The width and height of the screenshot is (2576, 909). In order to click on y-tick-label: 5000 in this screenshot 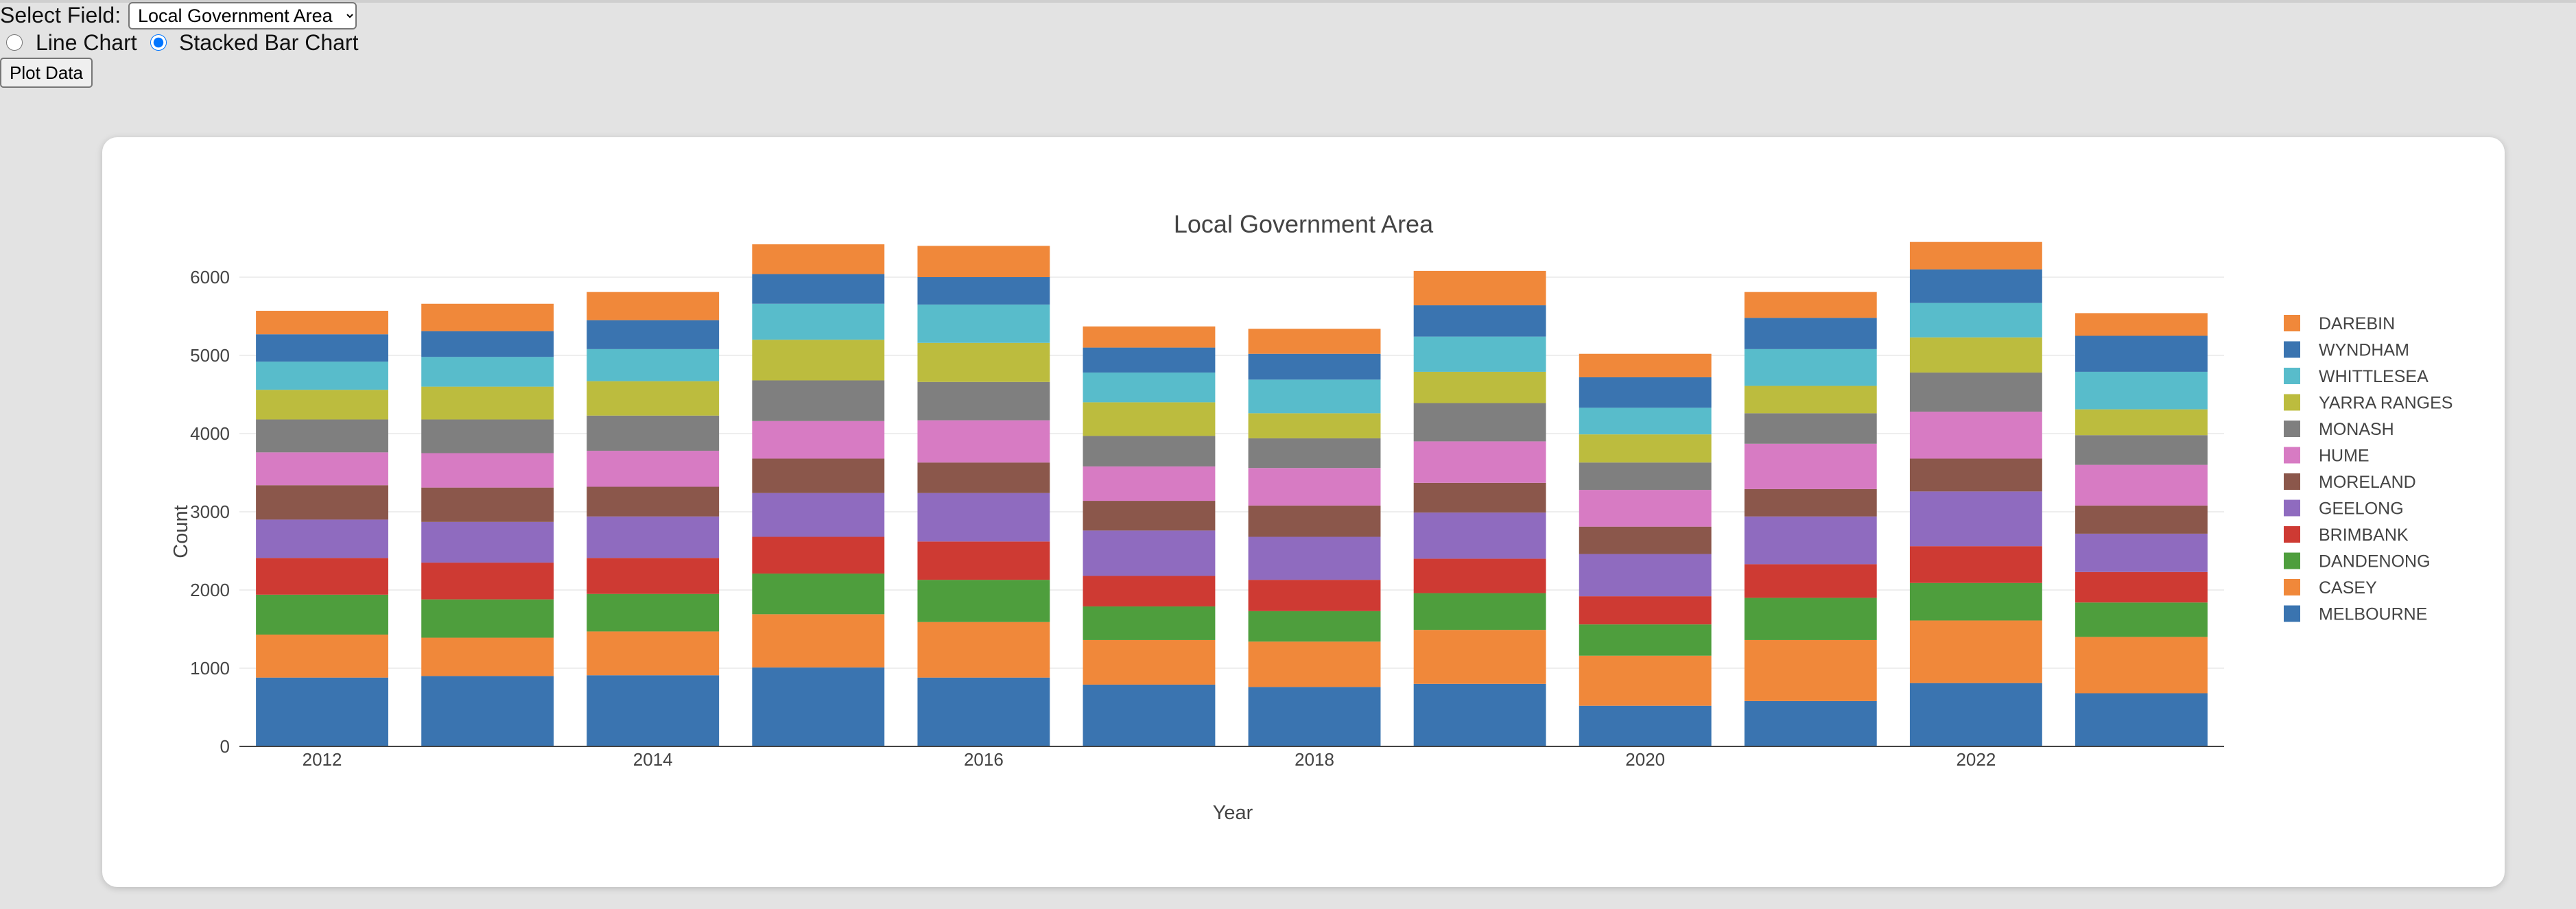, I will do `click(210, 355)`.